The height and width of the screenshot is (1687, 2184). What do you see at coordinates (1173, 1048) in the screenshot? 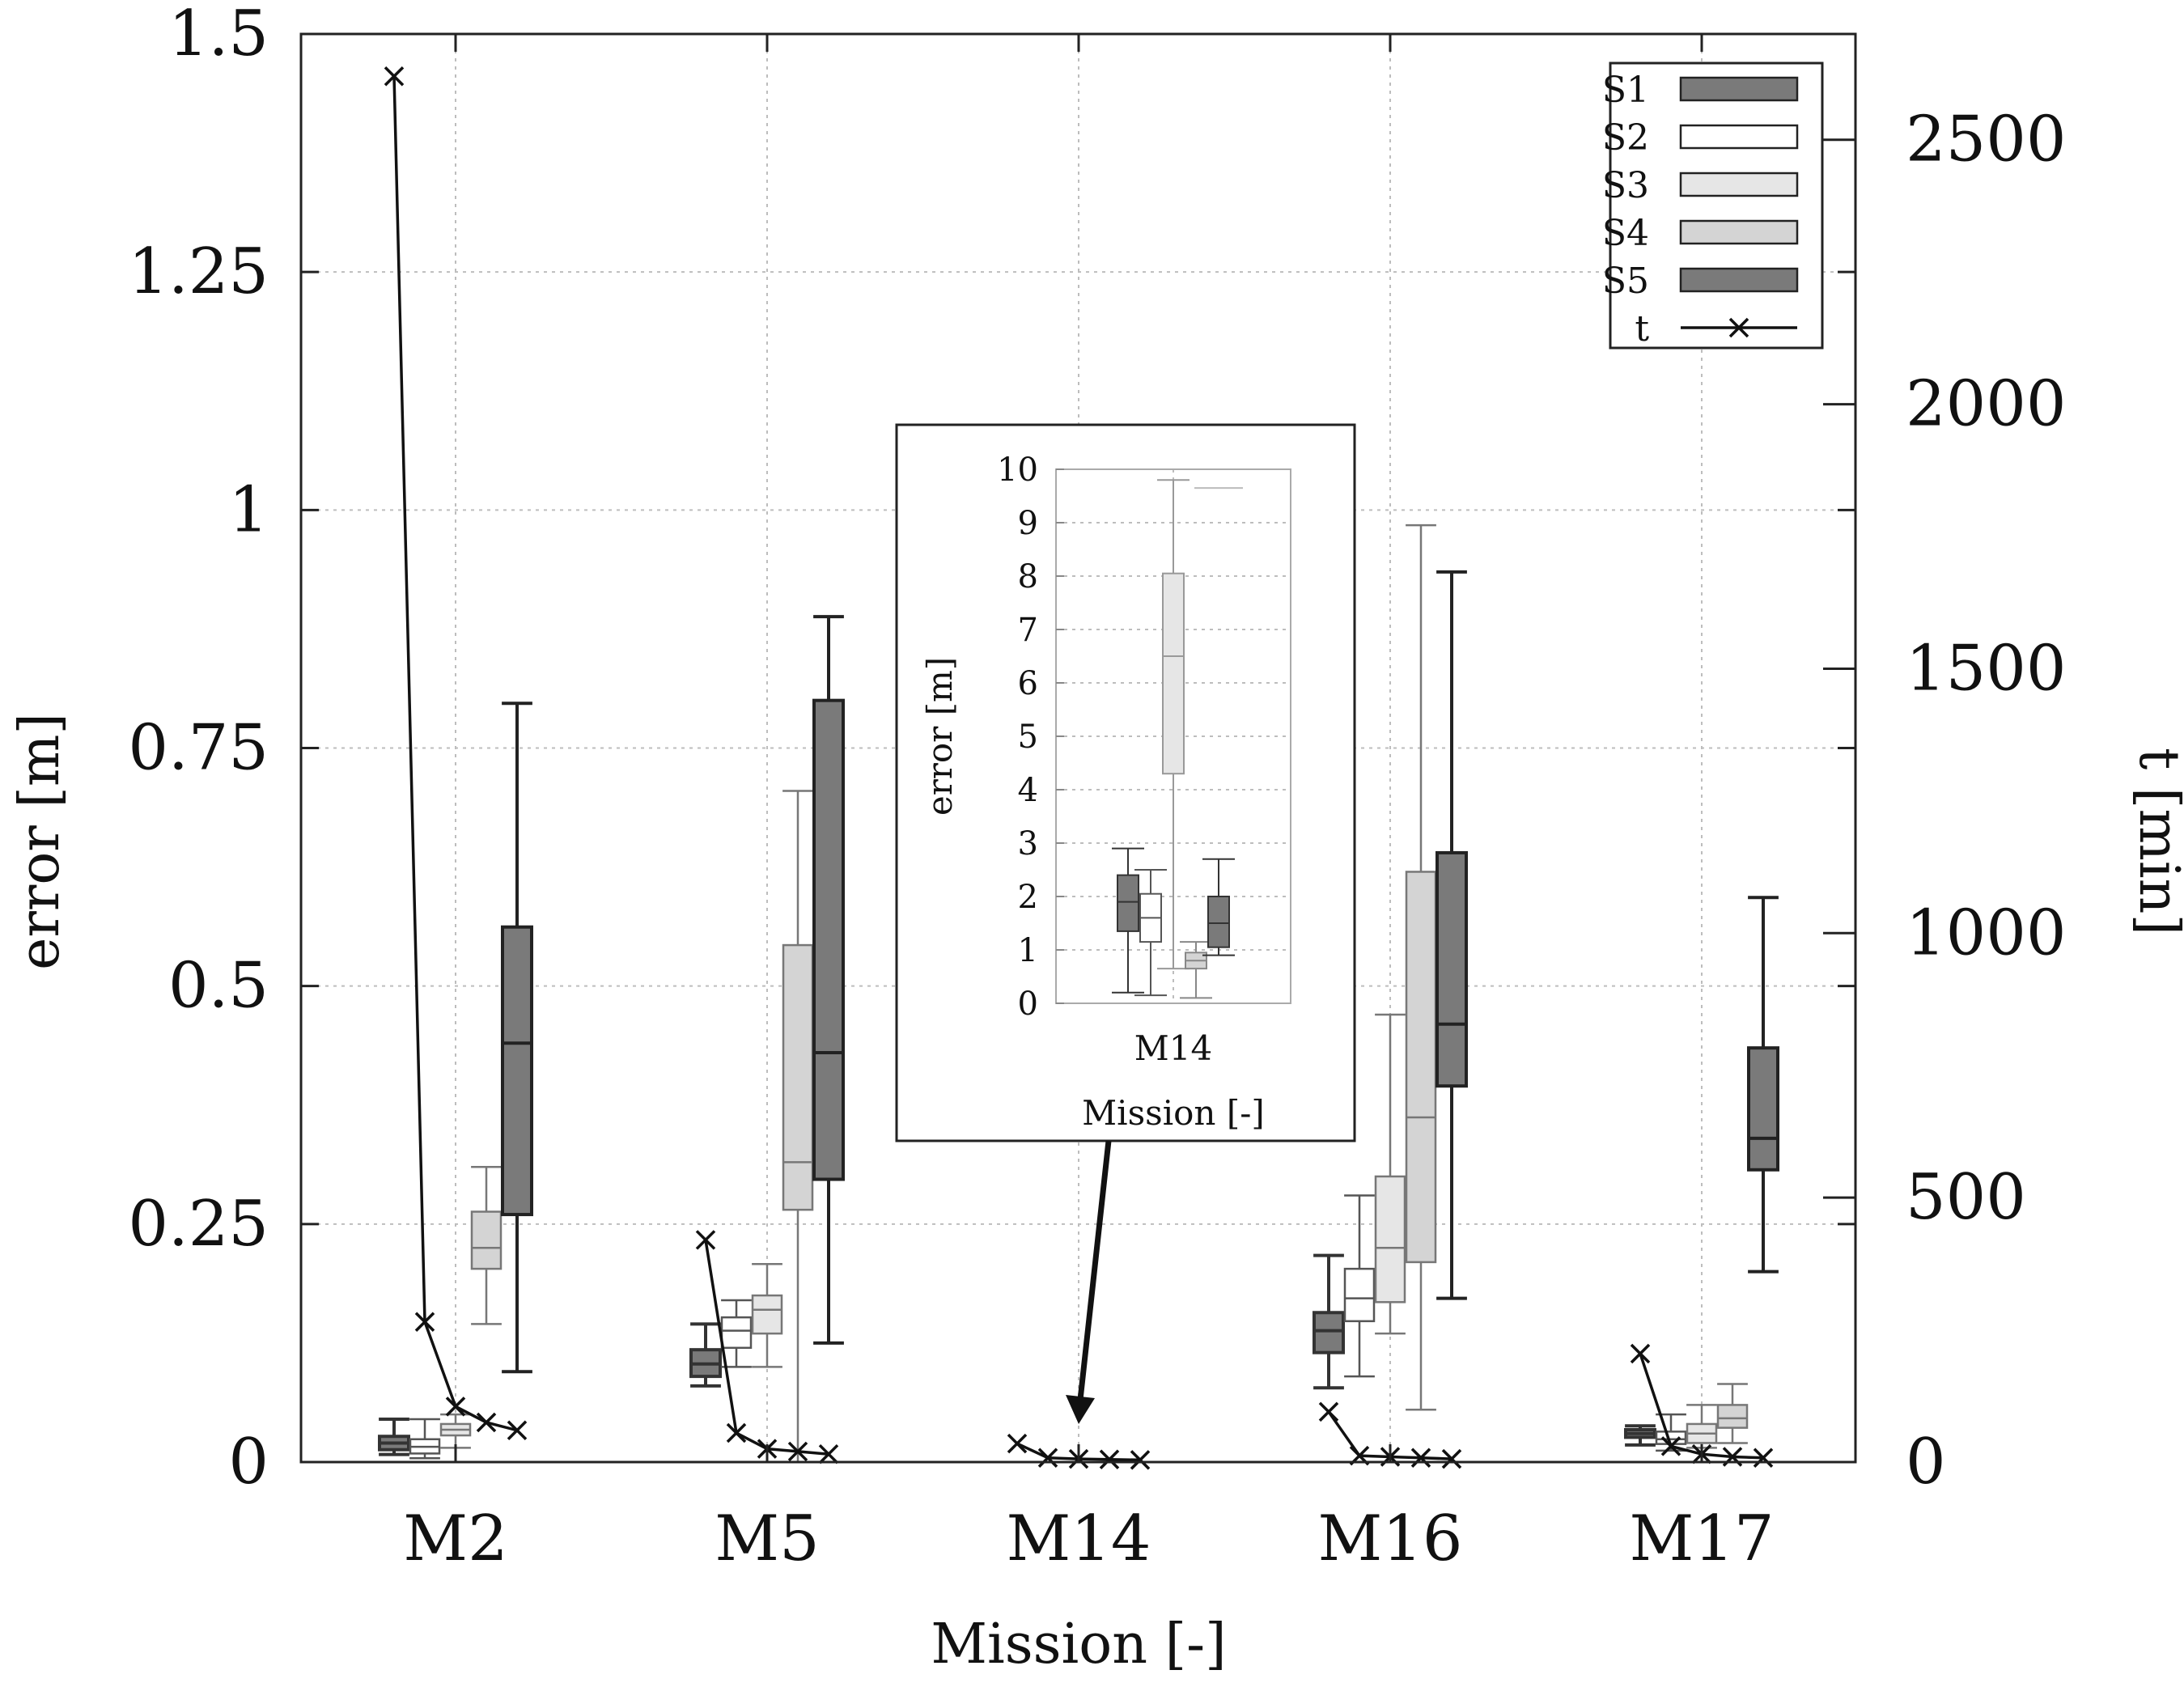
I see `inset-x-tick-label: M14` at bounding box center [1173, 1048].